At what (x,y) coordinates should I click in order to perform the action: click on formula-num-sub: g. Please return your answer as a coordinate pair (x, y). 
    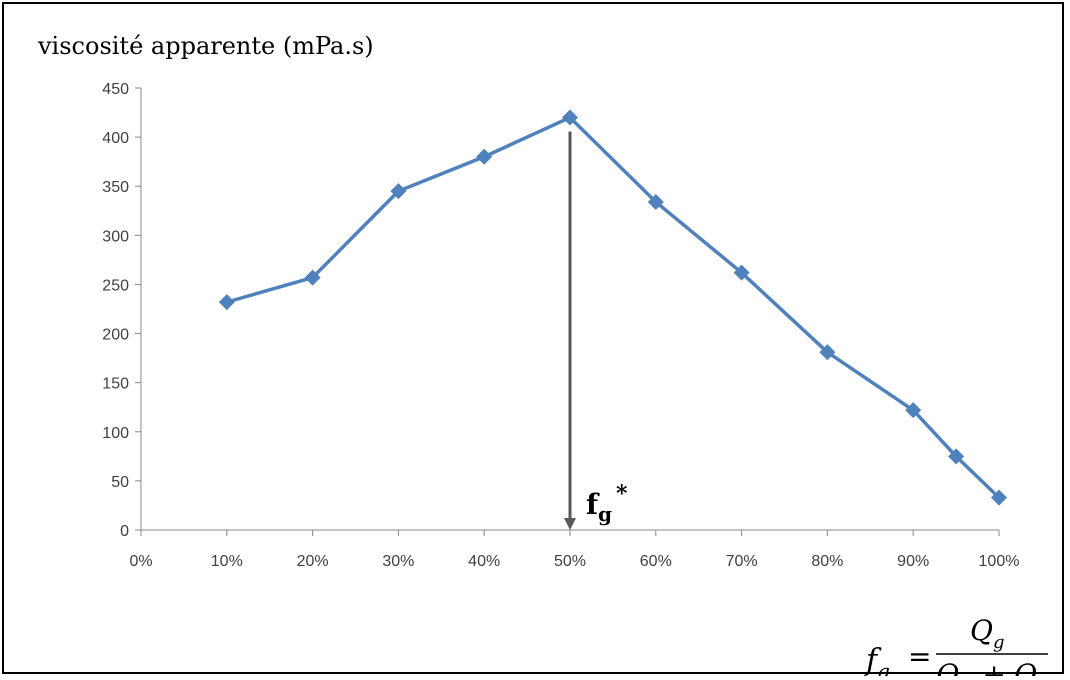
    Looking at the image, I should click on (999, 642).